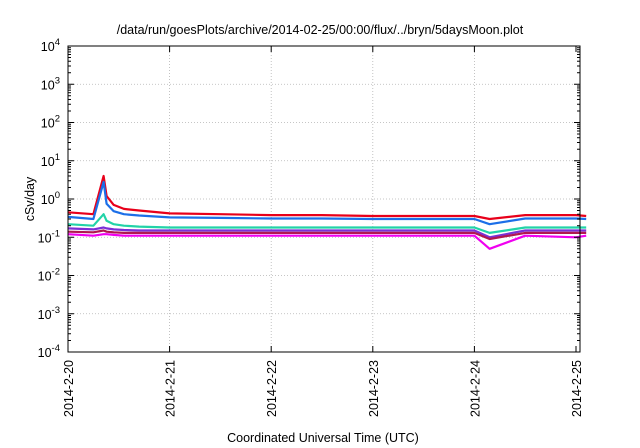 This screenshot has height=448, width=640. I want to click on y-axis-label: cSv/day, so click(30, 198).